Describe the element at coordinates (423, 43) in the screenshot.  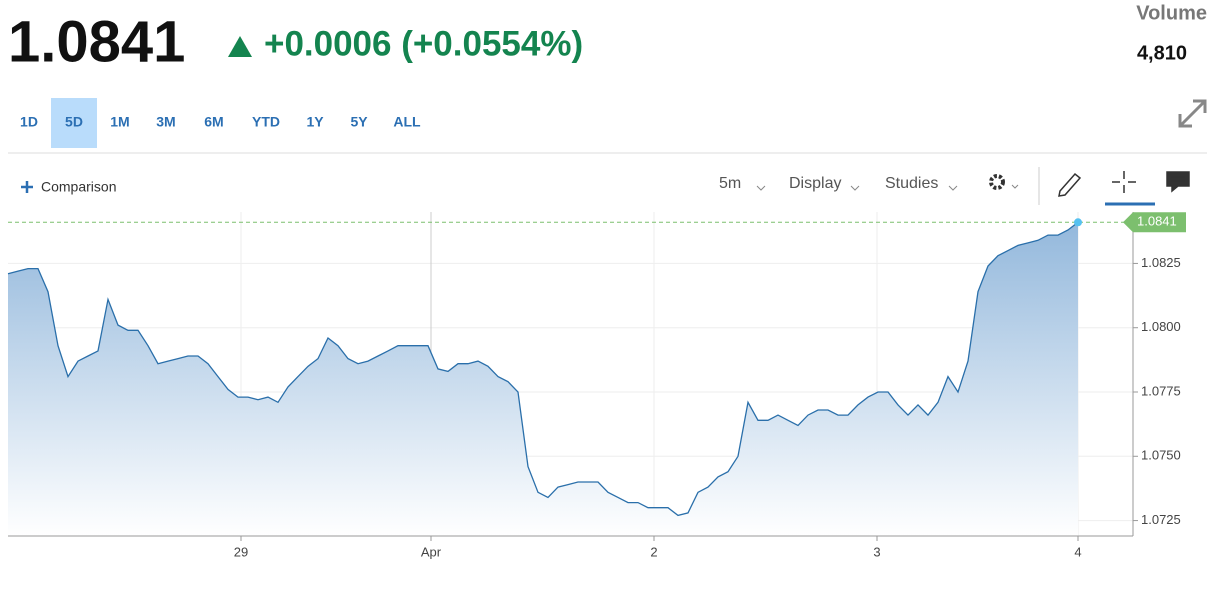
I see `change: +0.0006 (+0.0554%)` at that location.